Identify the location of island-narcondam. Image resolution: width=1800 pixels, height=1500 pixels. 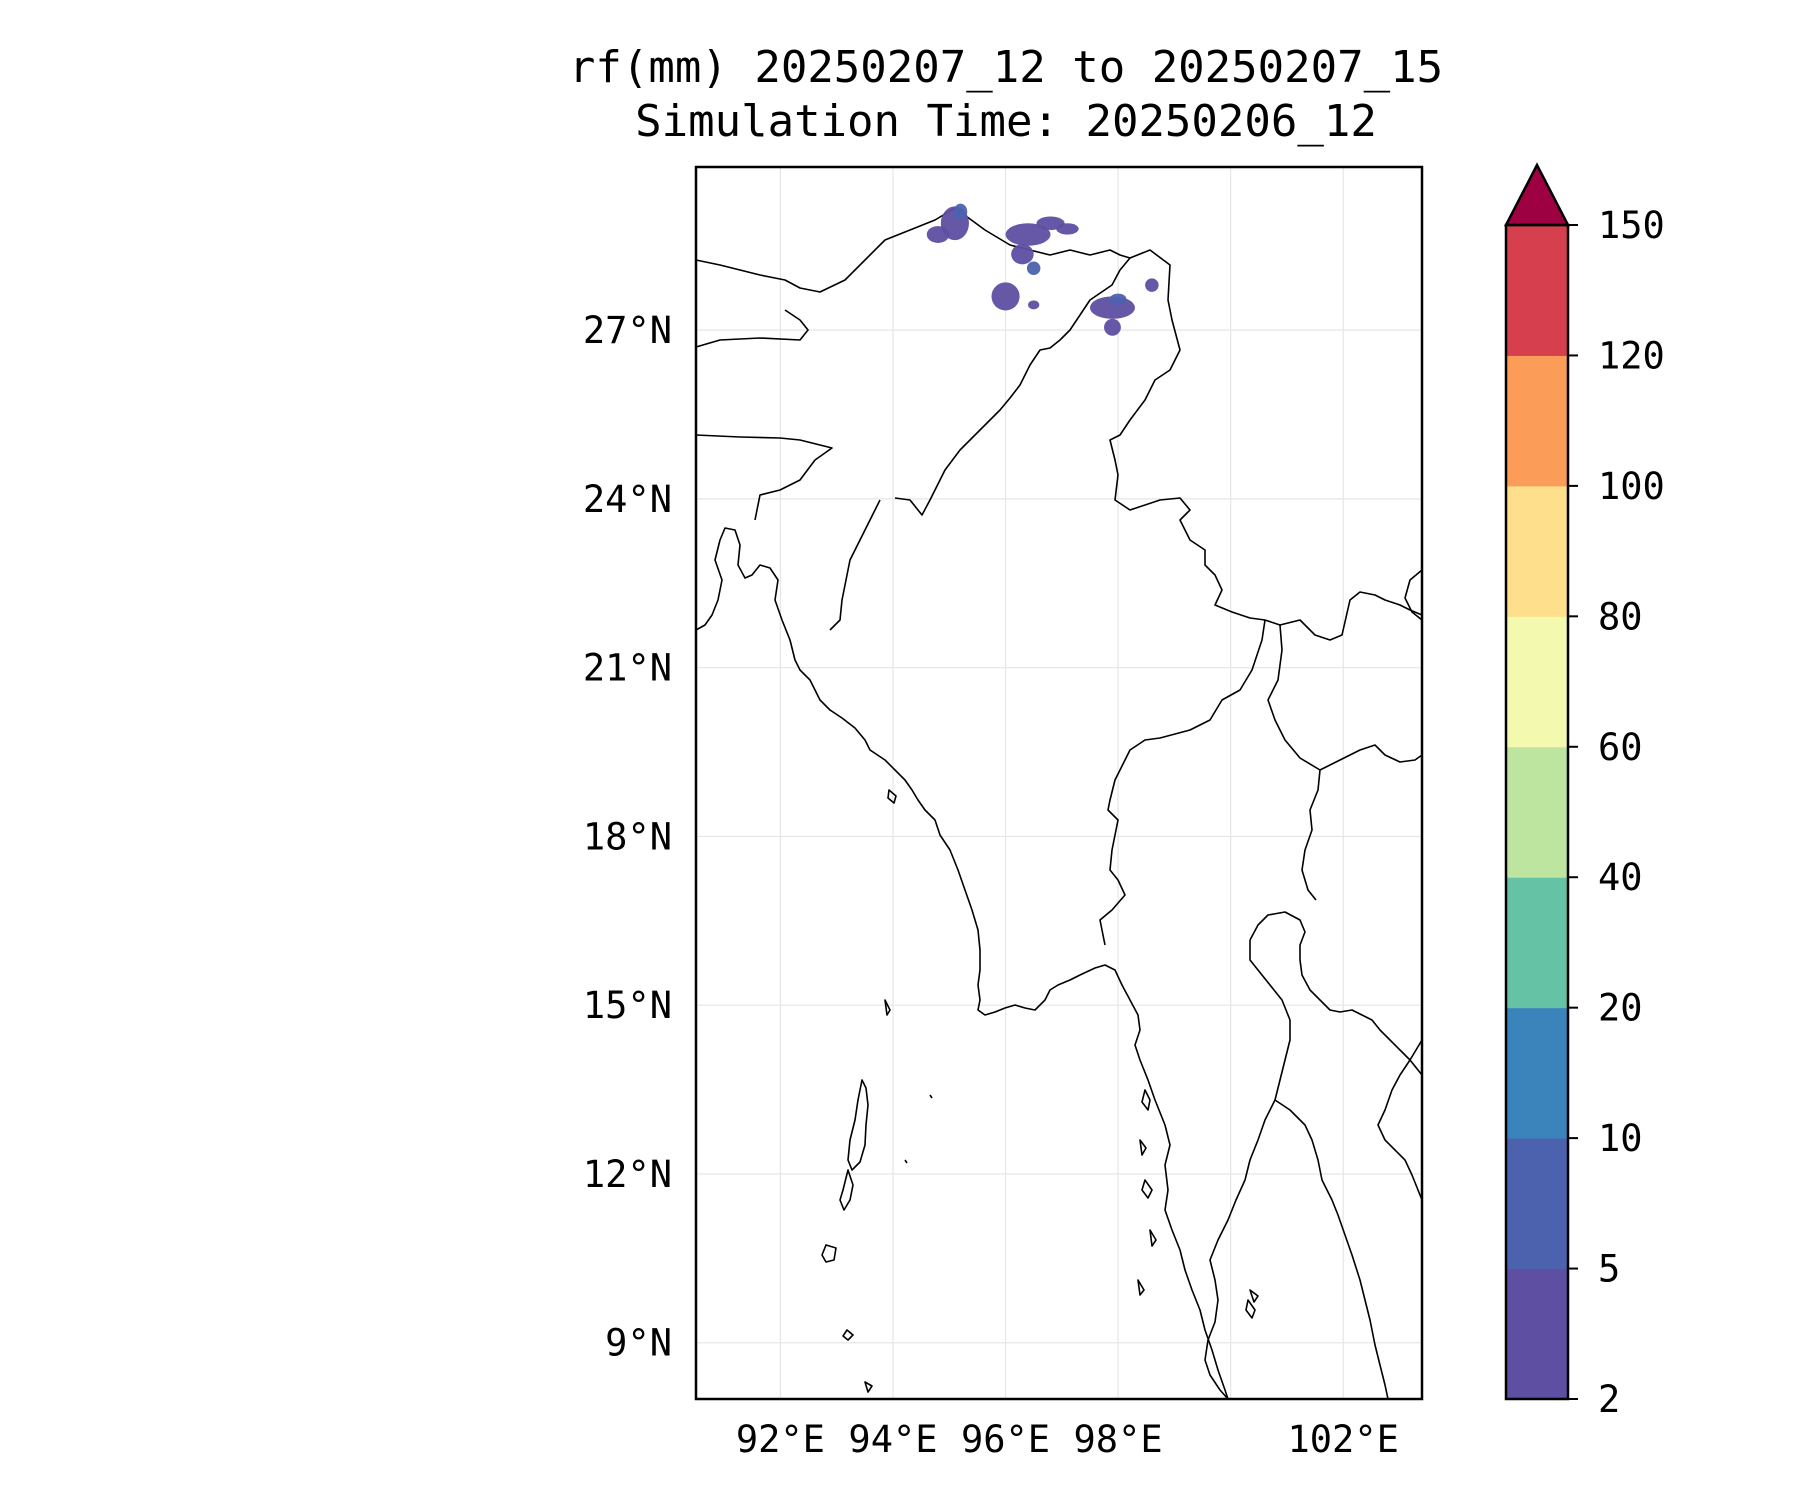
(931, 1096).